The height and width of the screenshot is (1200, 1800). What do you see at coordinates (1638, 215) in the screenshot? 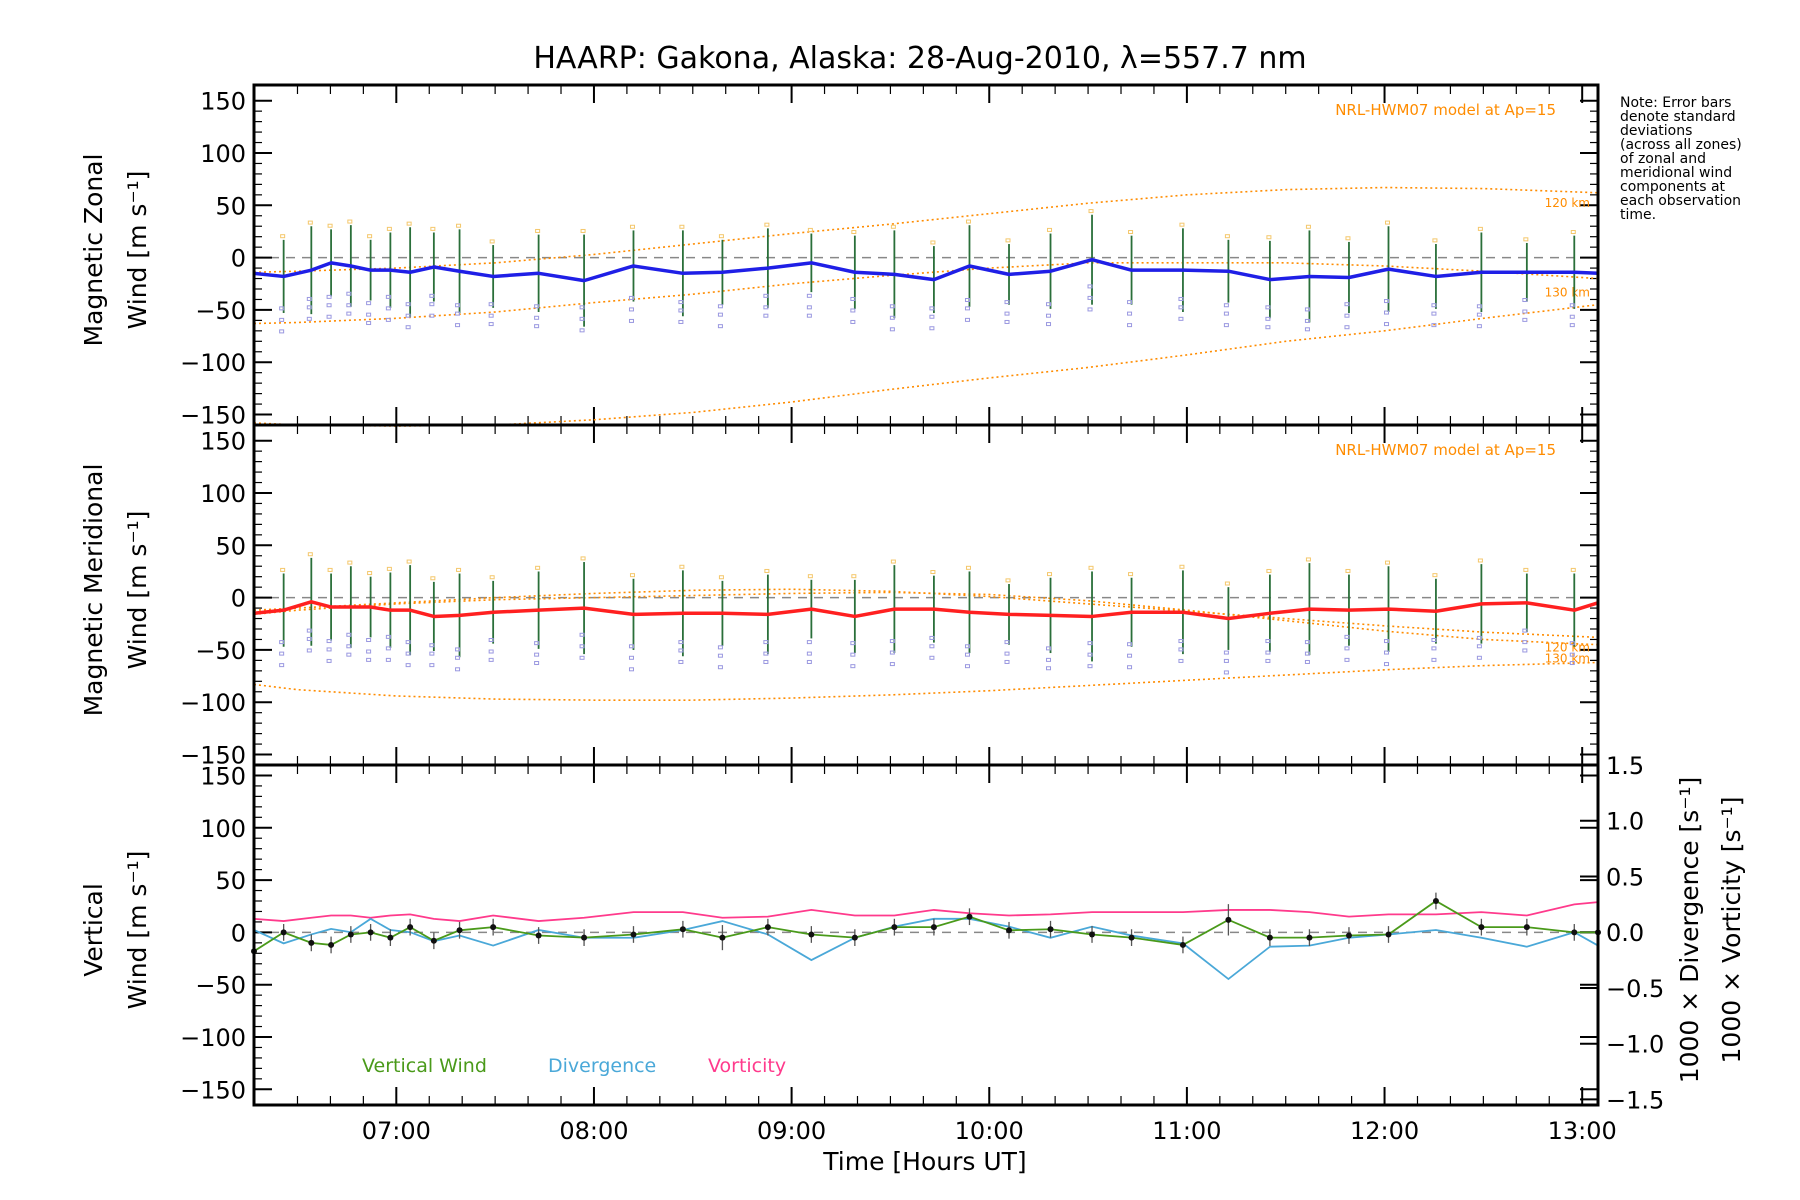
I see `note-line: time.` at bounding box center [1638, 215].